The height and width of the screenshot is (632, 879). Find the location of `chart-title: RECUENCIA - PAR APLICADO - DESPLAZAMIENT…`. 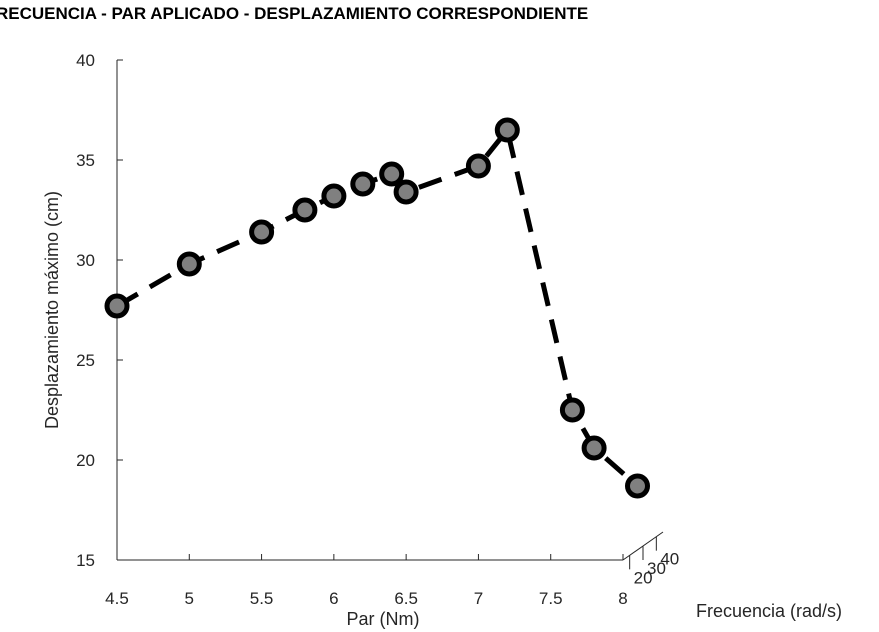

chart-title: RECUENCIA - PAR APLICADO - DESPLAZAMIENT… is located at coordinates (294, 13).